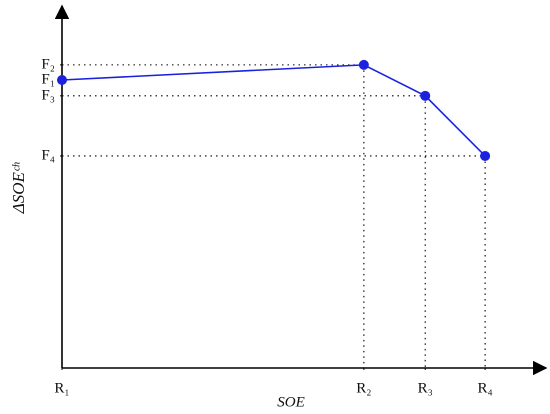 Image resolution: width=550 pixels, height=414 pixels. Describe the element at coordinates (425, 388) in the screenshot. I see `x-tick-label: R₃` at that location.